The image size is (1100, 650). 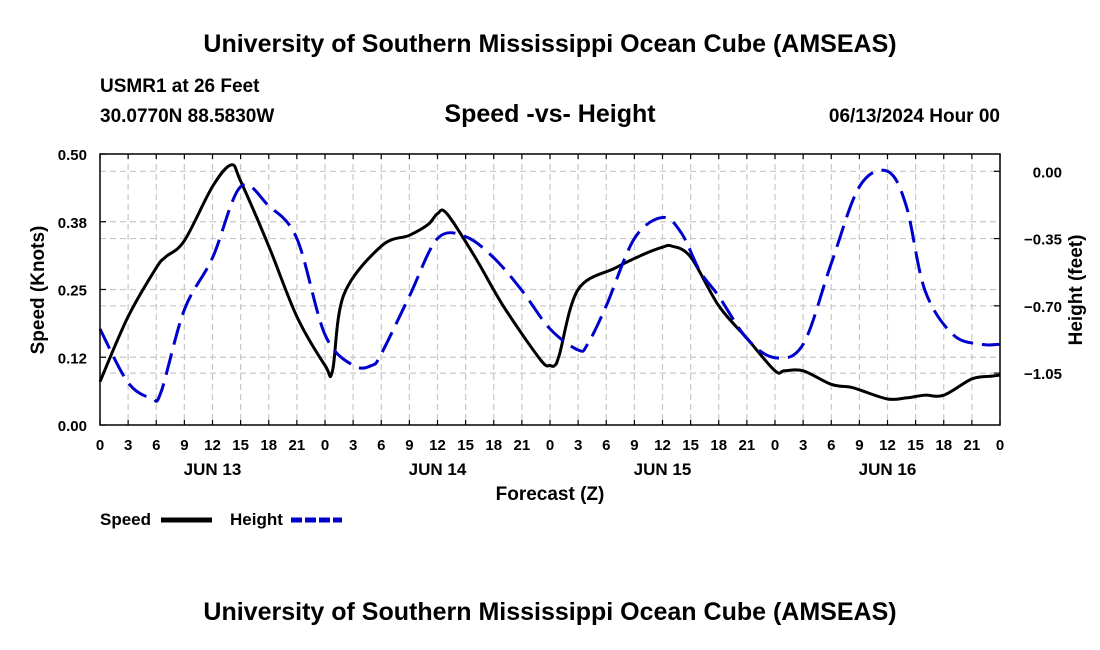 I want to click on y-tick-label: 0.50, so click(x=72, y=155).